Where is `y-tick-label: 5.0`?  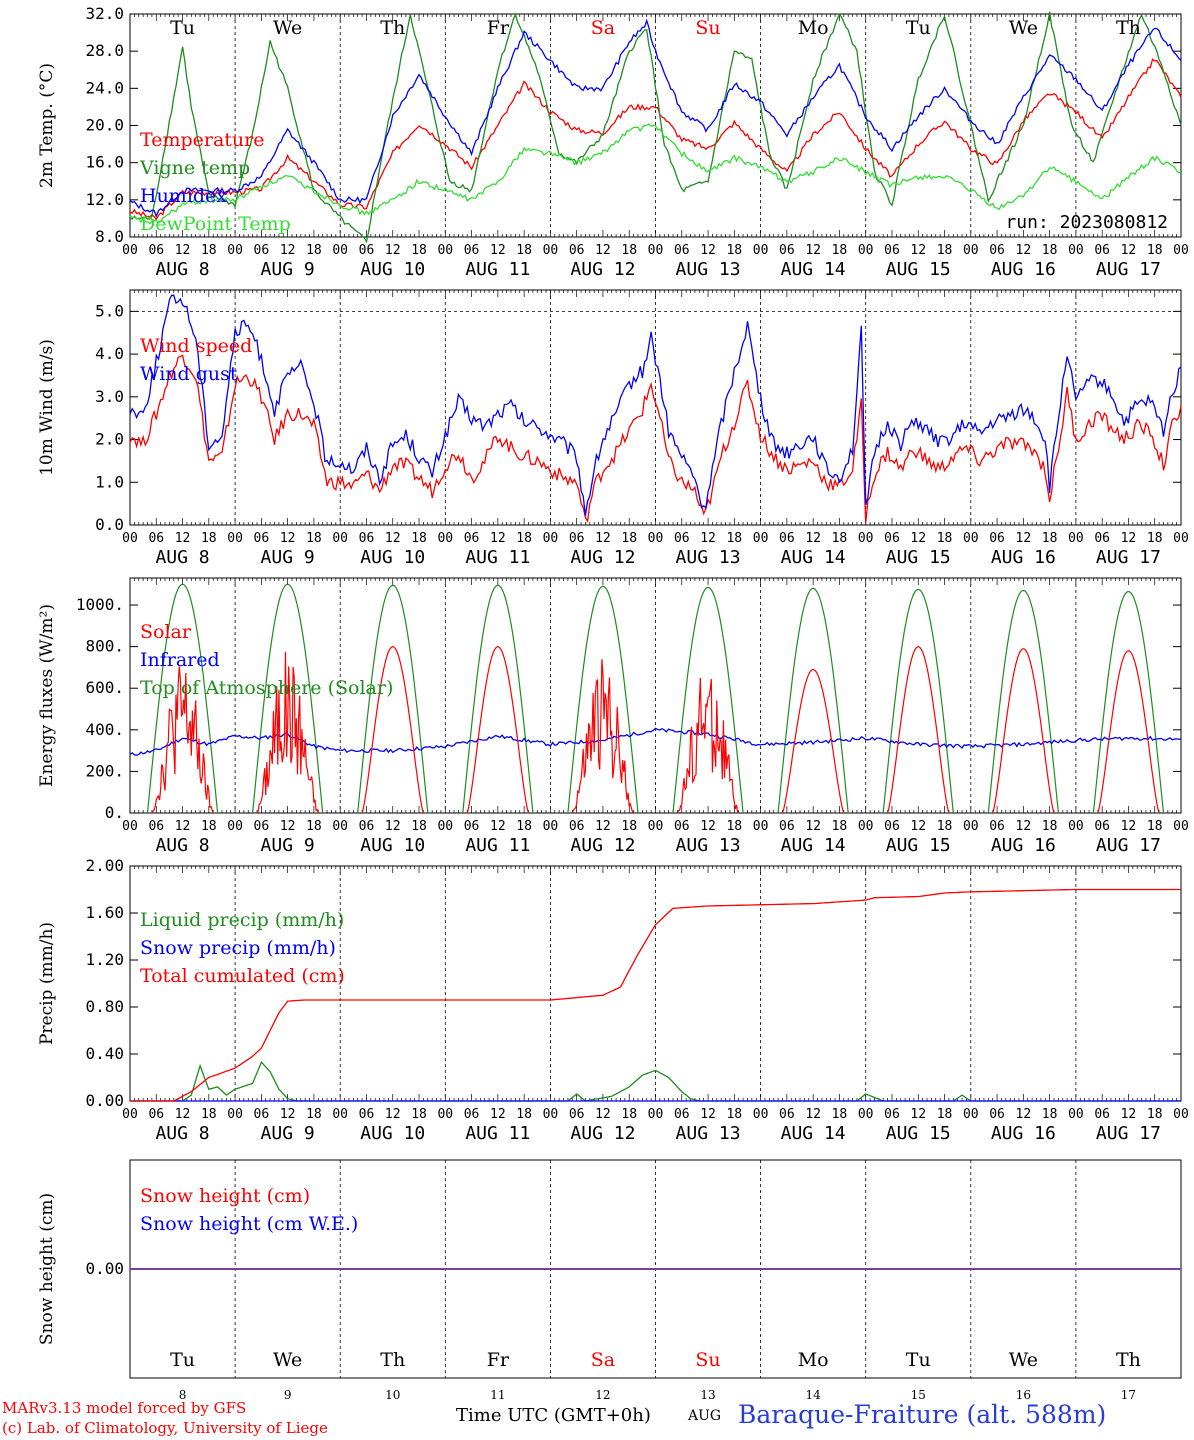
y-tick-label: 5.0 is located at coordinates (109, 310).